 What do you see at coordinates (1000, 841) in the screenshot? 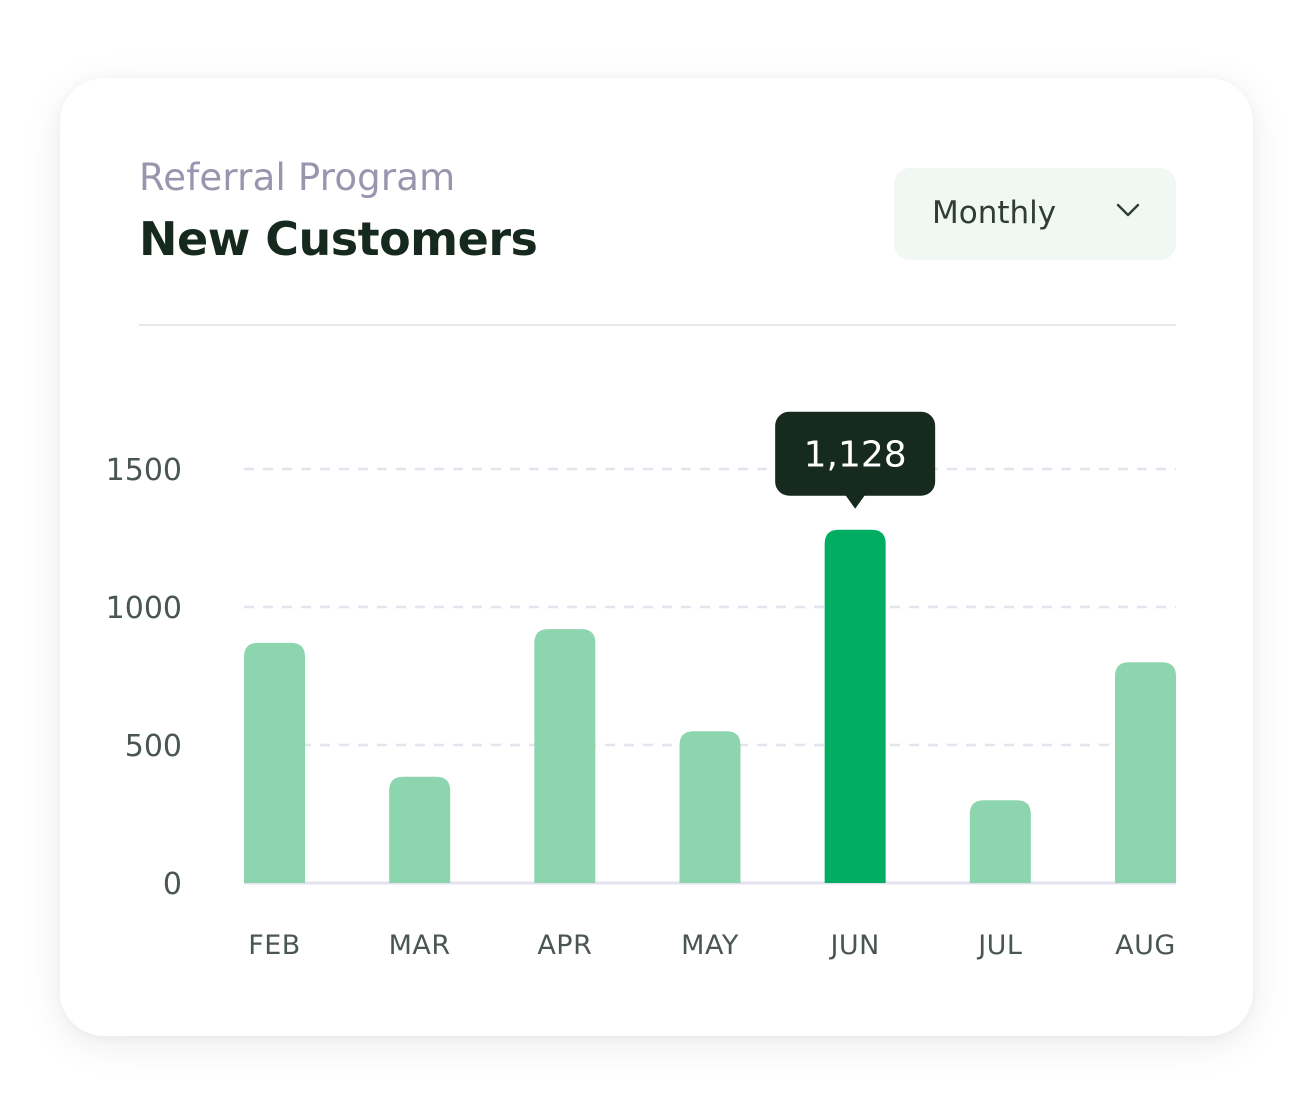
I see `bar-jul` at bounding box center [1000, 841].